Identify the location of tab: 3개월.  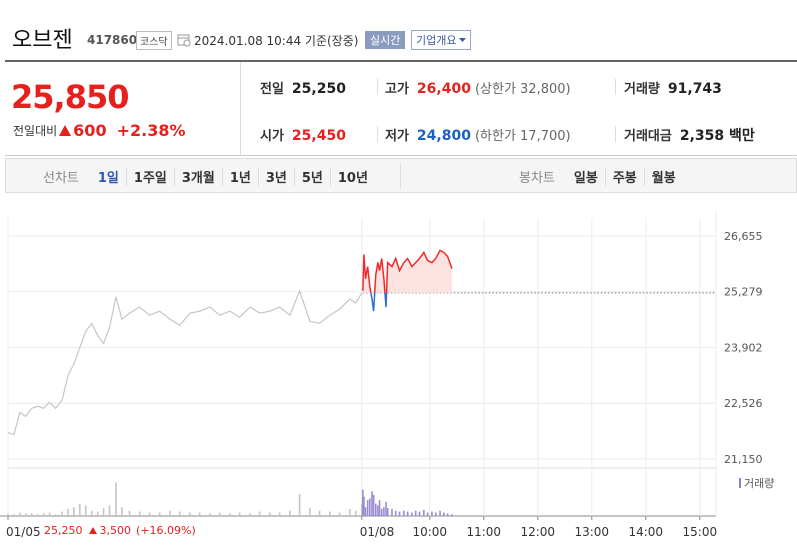
(197, 176).